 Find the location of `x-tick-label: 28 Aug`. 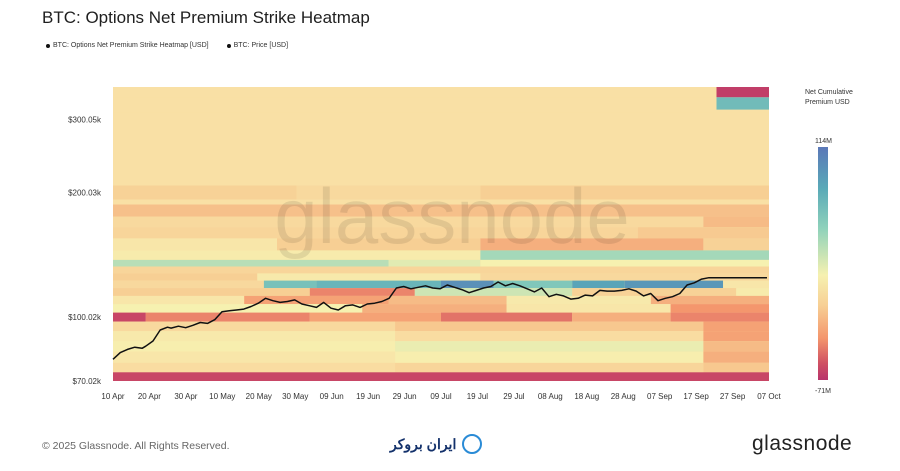

x-tick-label: 28 Aug is located at coordinates (623, 396).